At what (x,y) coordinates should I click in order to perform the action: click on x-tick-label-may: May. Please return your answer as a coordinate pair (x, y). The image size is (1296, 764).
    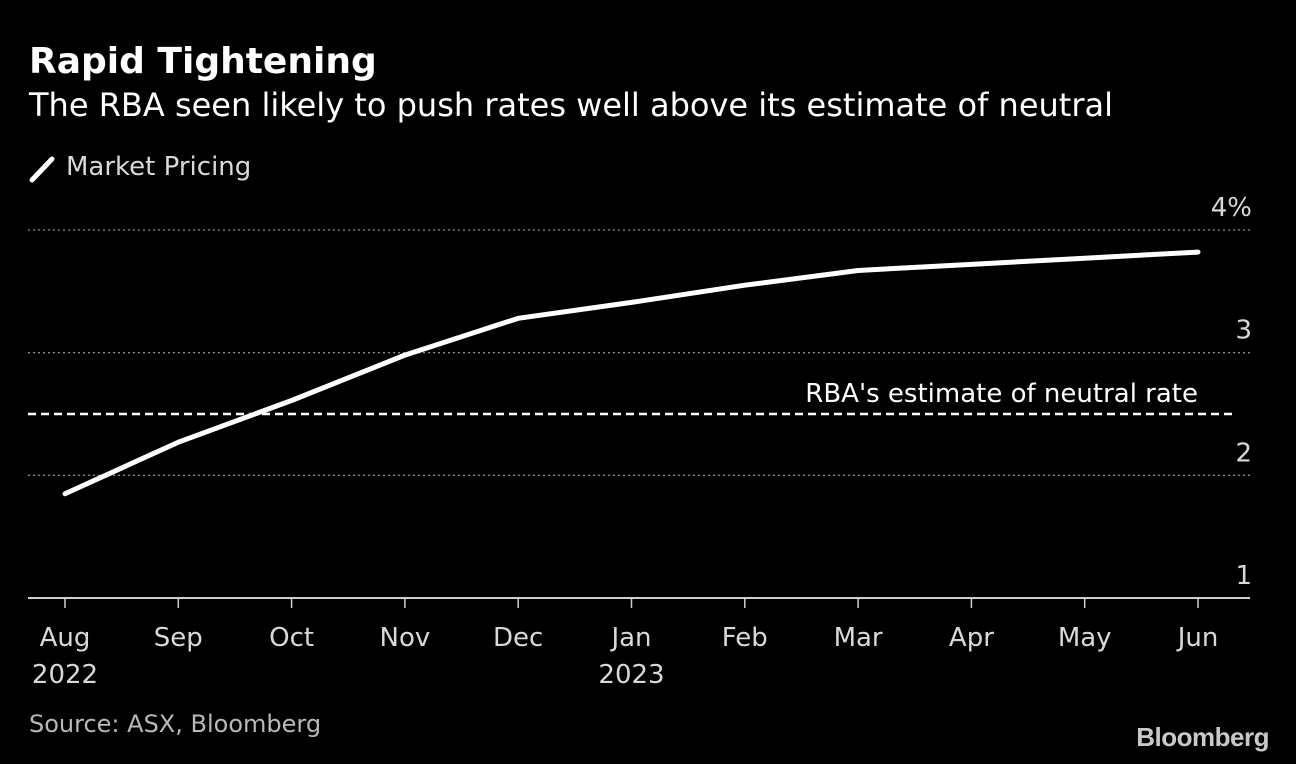
    Looking at the image, I should click on (1085, 638).